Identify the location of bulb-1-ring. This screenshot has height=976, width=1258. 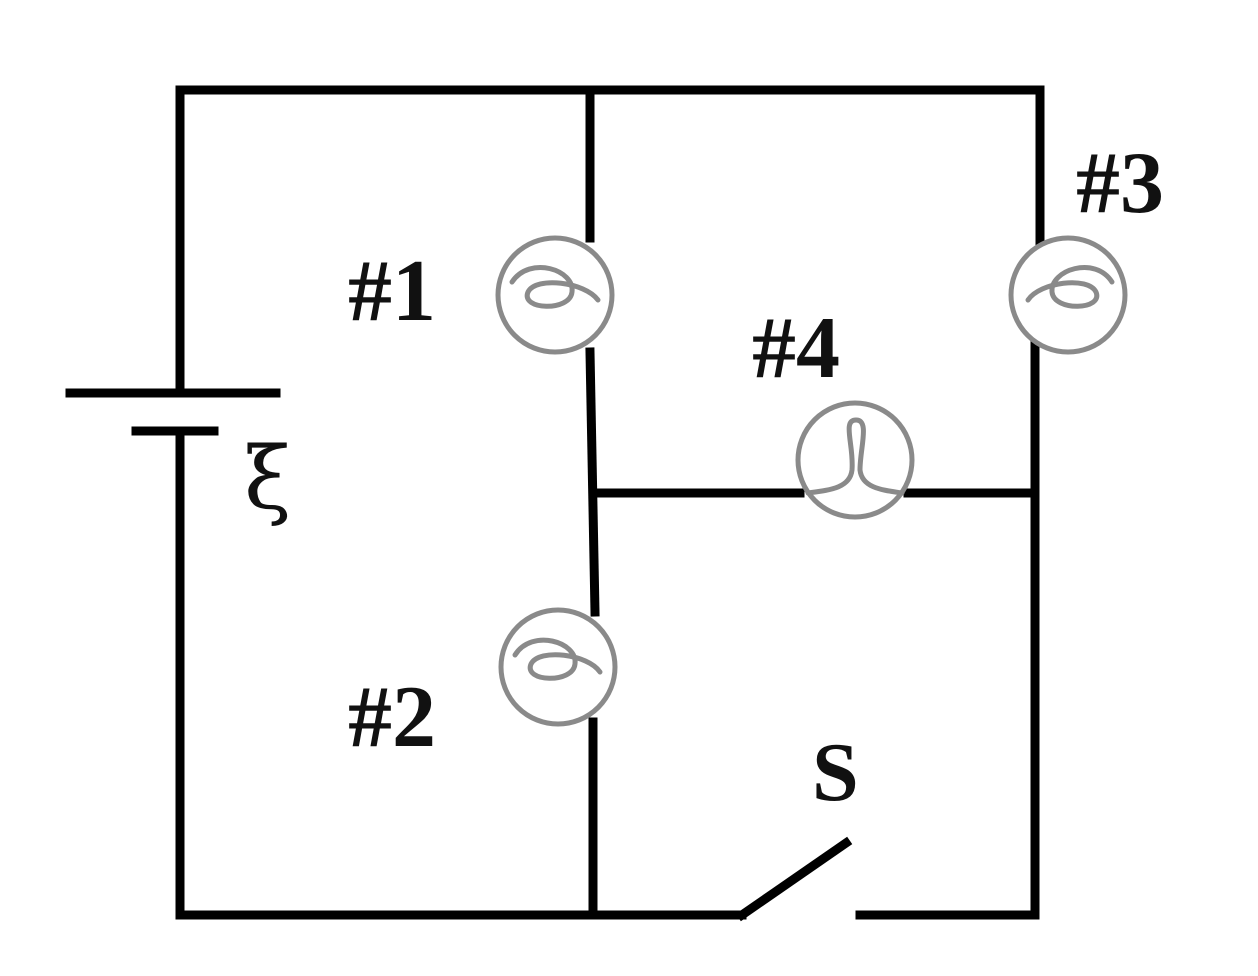
(555, 295).